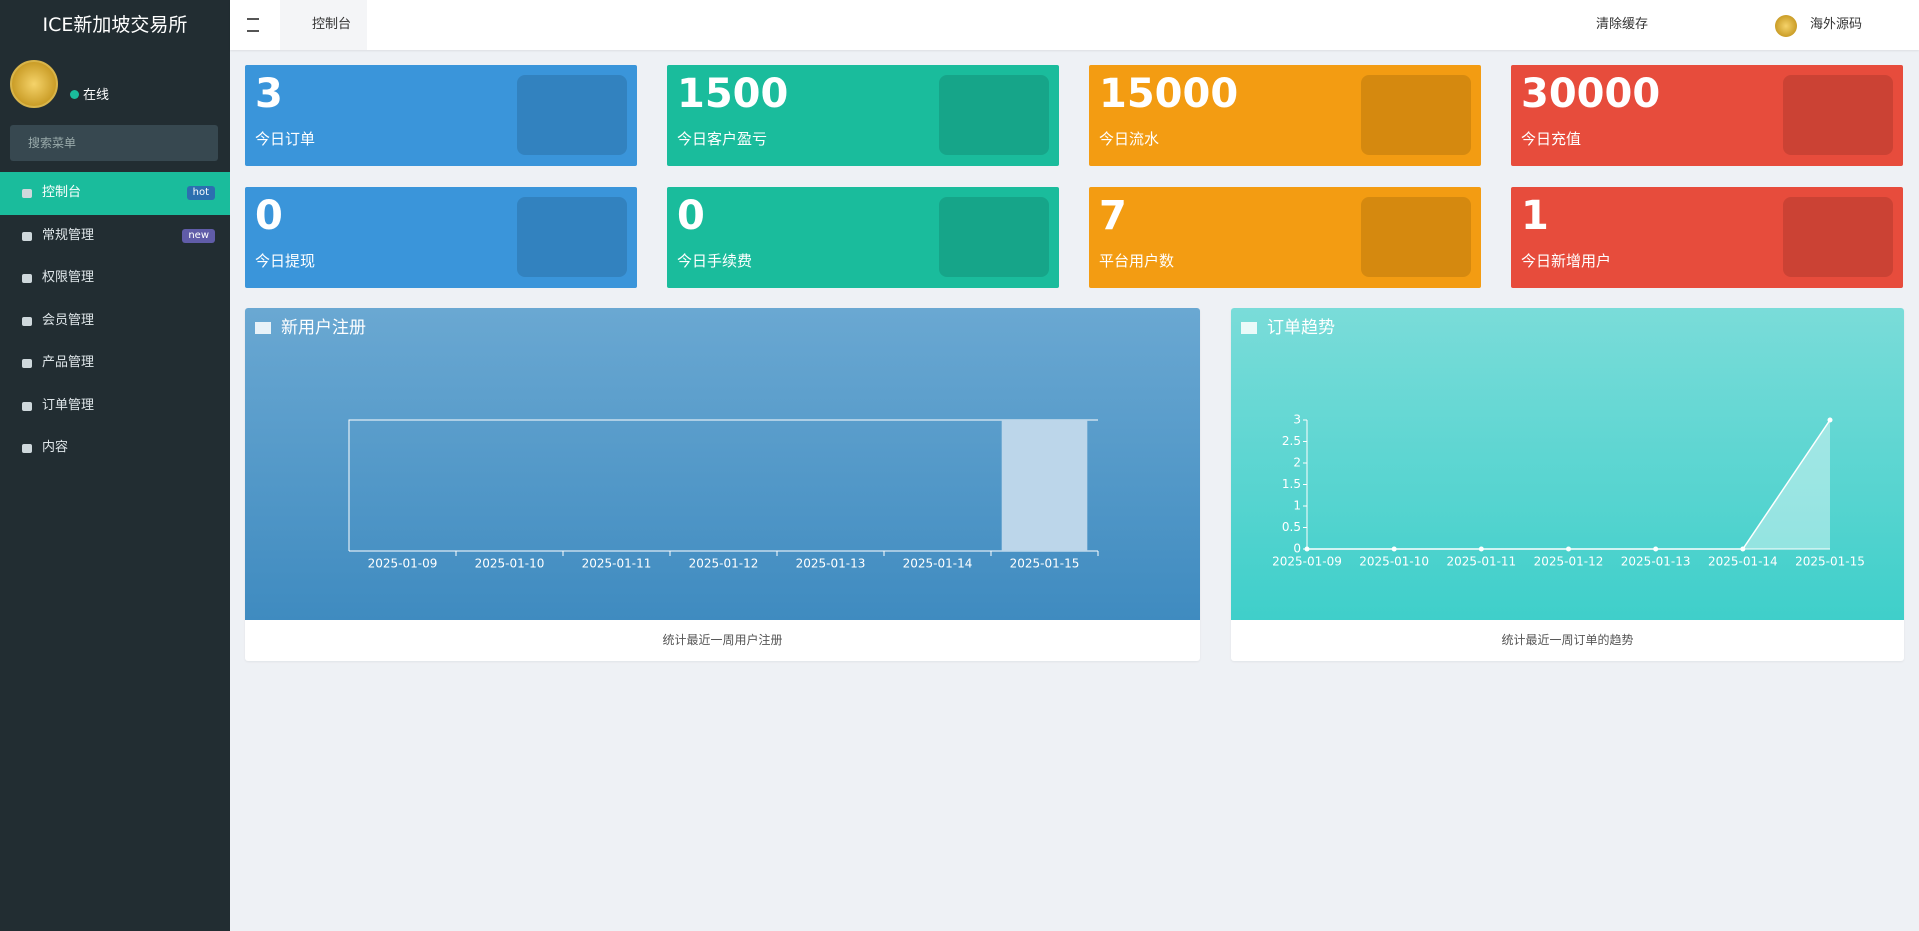  I want to click on stat-label: 今日订单, so click(285, 139).